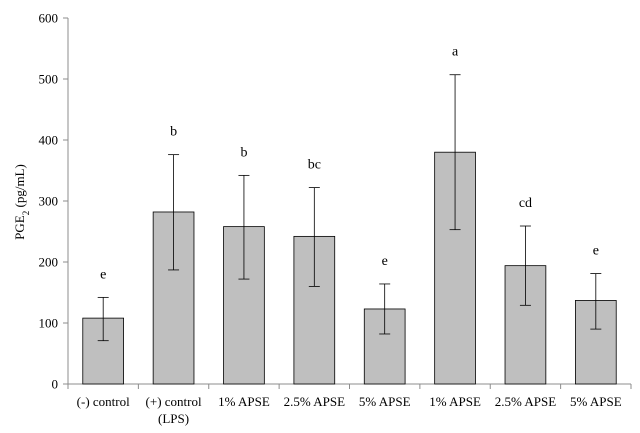  What do you see at coordinates (49, 18) in the screenshot?
I see `y-tick-label: 600` at bounding box center [49, 18].